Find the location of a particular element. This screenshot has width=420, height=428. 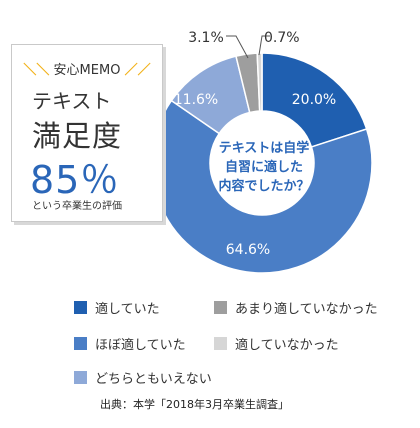

center-text-line-1: テキストは自学 is located at coordinates (264, 148).